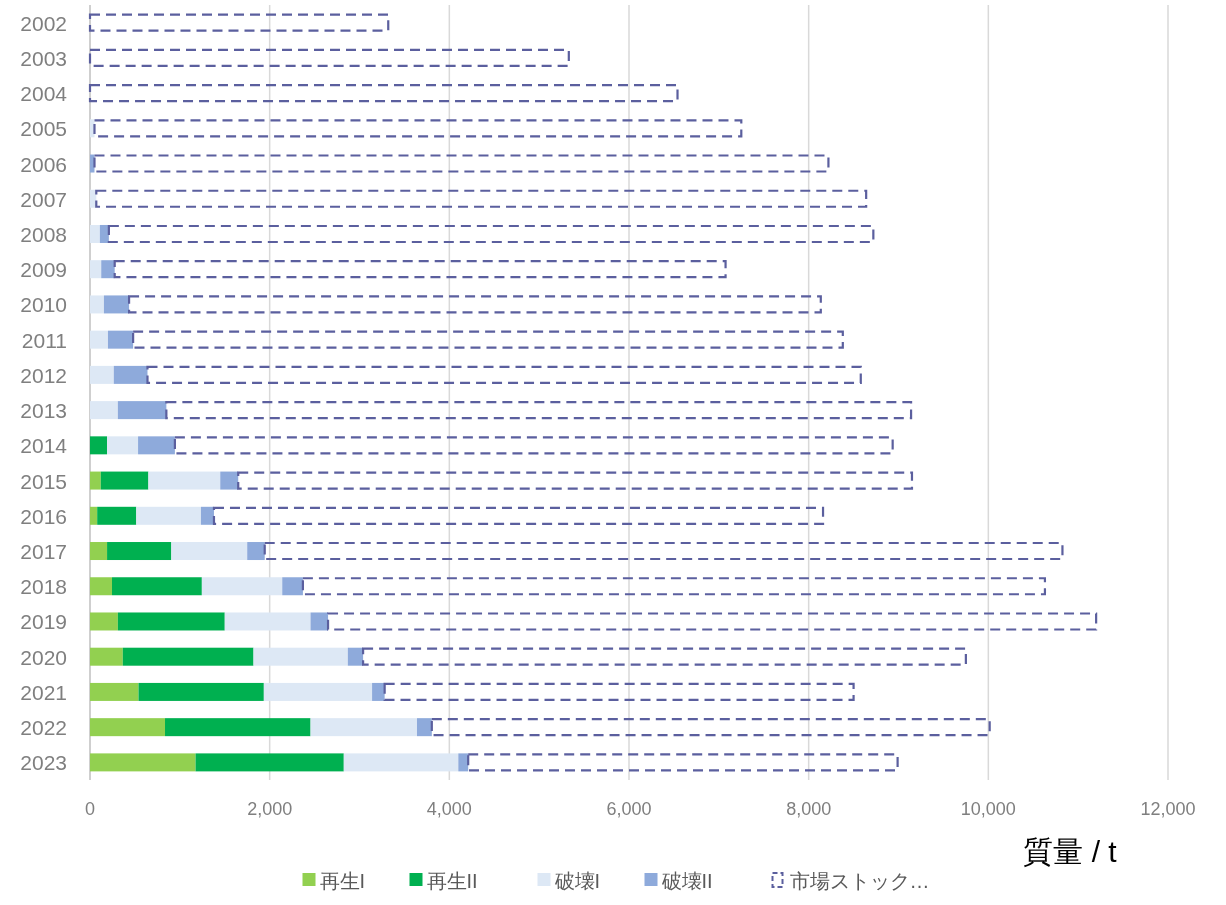  I want to click on x-tick-label: 2,000, so click(270, 809).